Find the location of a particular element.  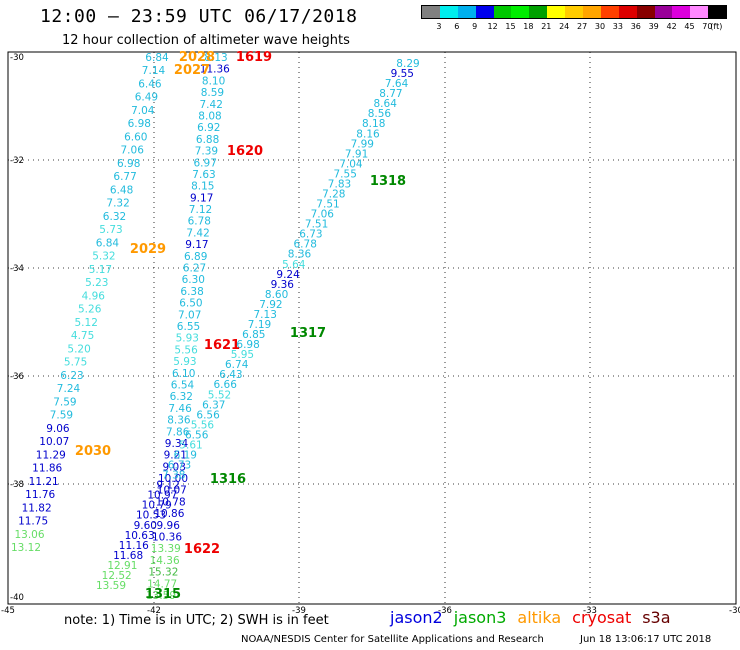

scale-label: 39 is located at coordinates (653, 26).